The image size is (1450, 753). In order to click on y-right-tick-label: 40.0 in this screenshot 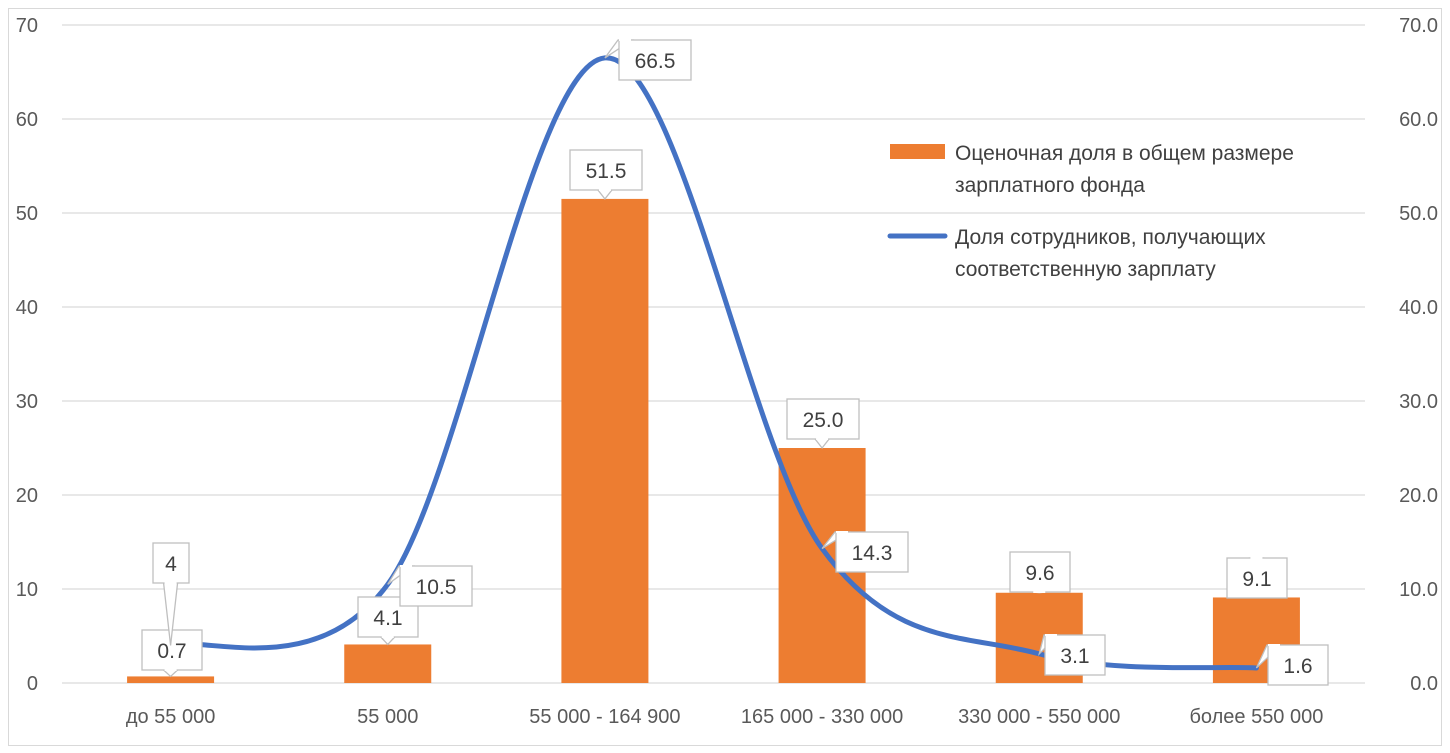, I will do `click(1418, 308)`.